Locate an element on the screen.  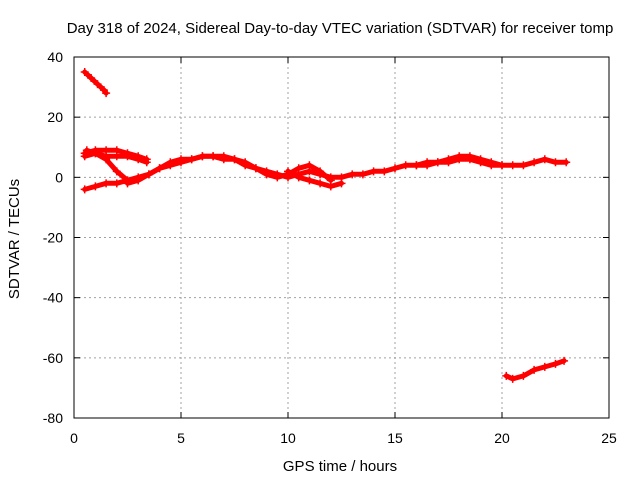
y-tick-label: -60 is located at coordinates (53, 358).